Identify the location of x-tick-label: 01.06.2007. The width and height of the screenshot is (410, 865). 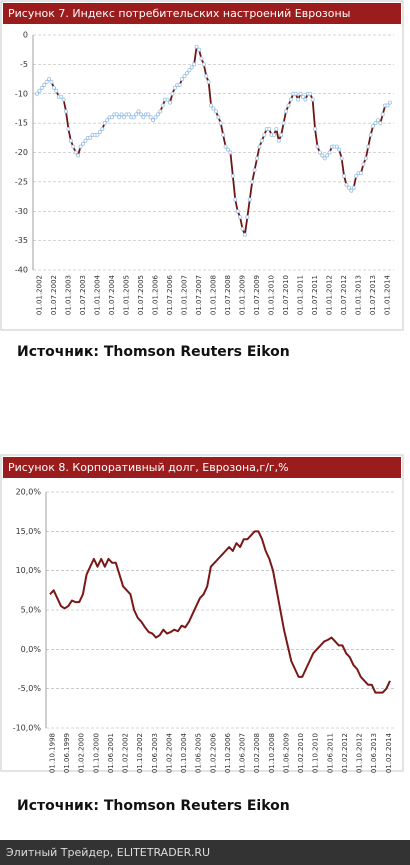
(243, 753).